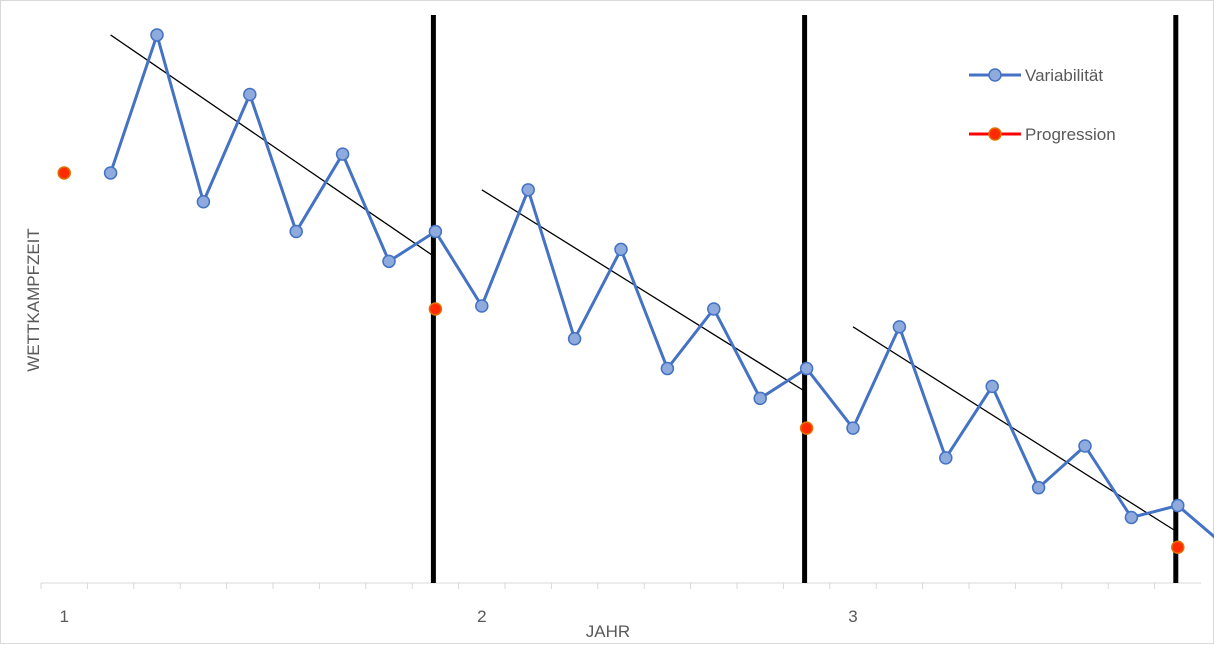  I want to click on legend-progression-marker, so click(995, 134).